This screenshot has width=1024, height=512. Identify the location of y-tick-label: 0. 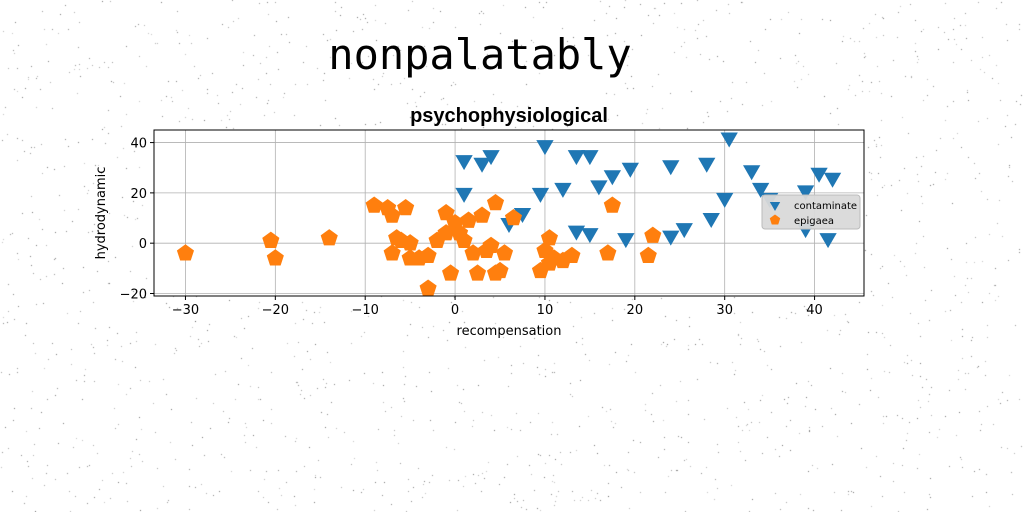
(143, 244).